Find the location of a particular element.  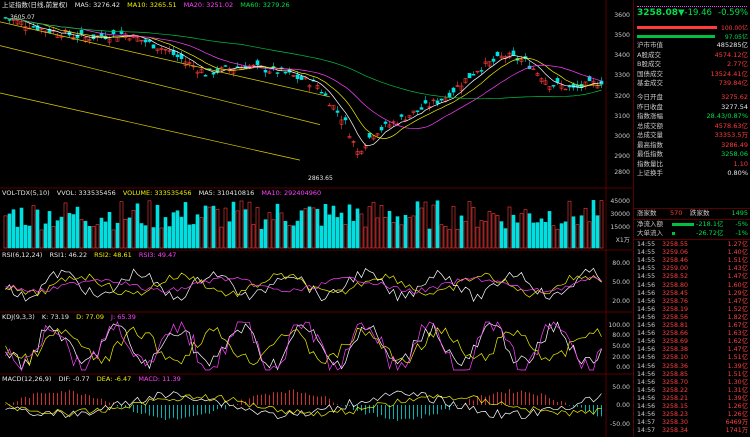

tick-volume: 1.63亿 is located at coordinates (737, 334).